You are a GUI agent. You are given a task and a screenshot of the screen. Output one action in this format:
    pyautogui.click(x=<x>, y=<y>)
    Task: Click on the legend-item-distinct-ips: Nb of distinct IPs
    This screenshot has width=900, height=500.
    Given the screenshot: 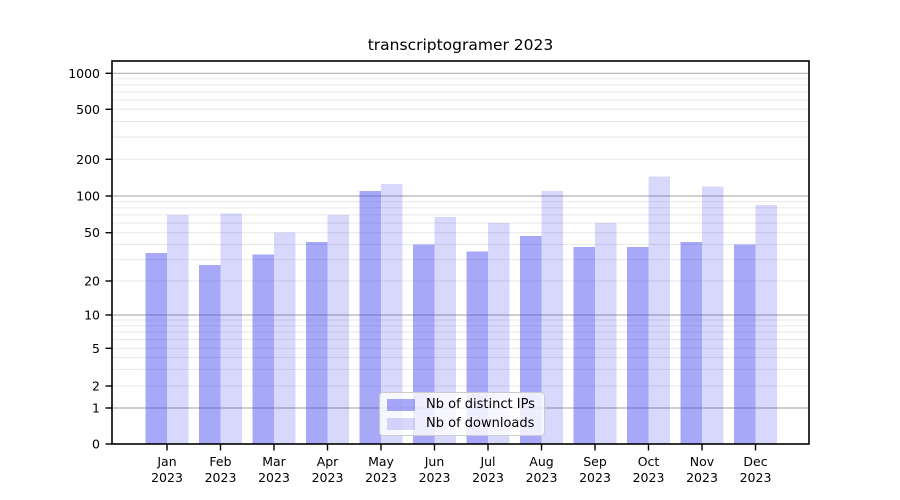 What is the action you would take?
    pyautogui.click(x=461, y=404)
    